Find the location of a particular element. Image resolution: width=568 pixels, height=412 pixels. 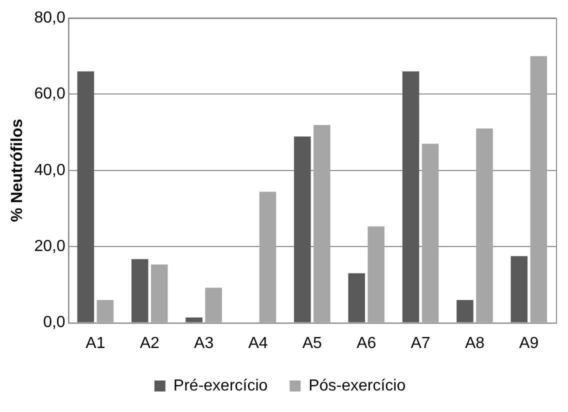

x-tick-label: A6 is located at coordinates (366, 343).